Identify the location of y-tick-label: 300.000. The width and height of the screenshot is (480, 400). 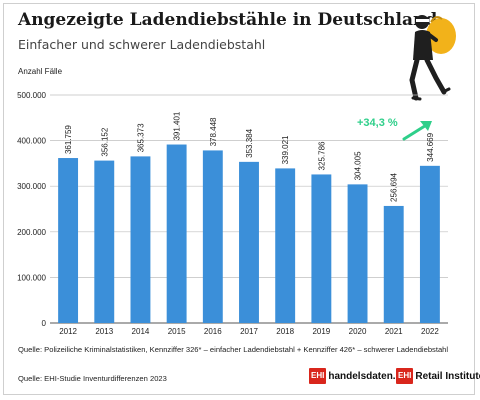
(31, 186).